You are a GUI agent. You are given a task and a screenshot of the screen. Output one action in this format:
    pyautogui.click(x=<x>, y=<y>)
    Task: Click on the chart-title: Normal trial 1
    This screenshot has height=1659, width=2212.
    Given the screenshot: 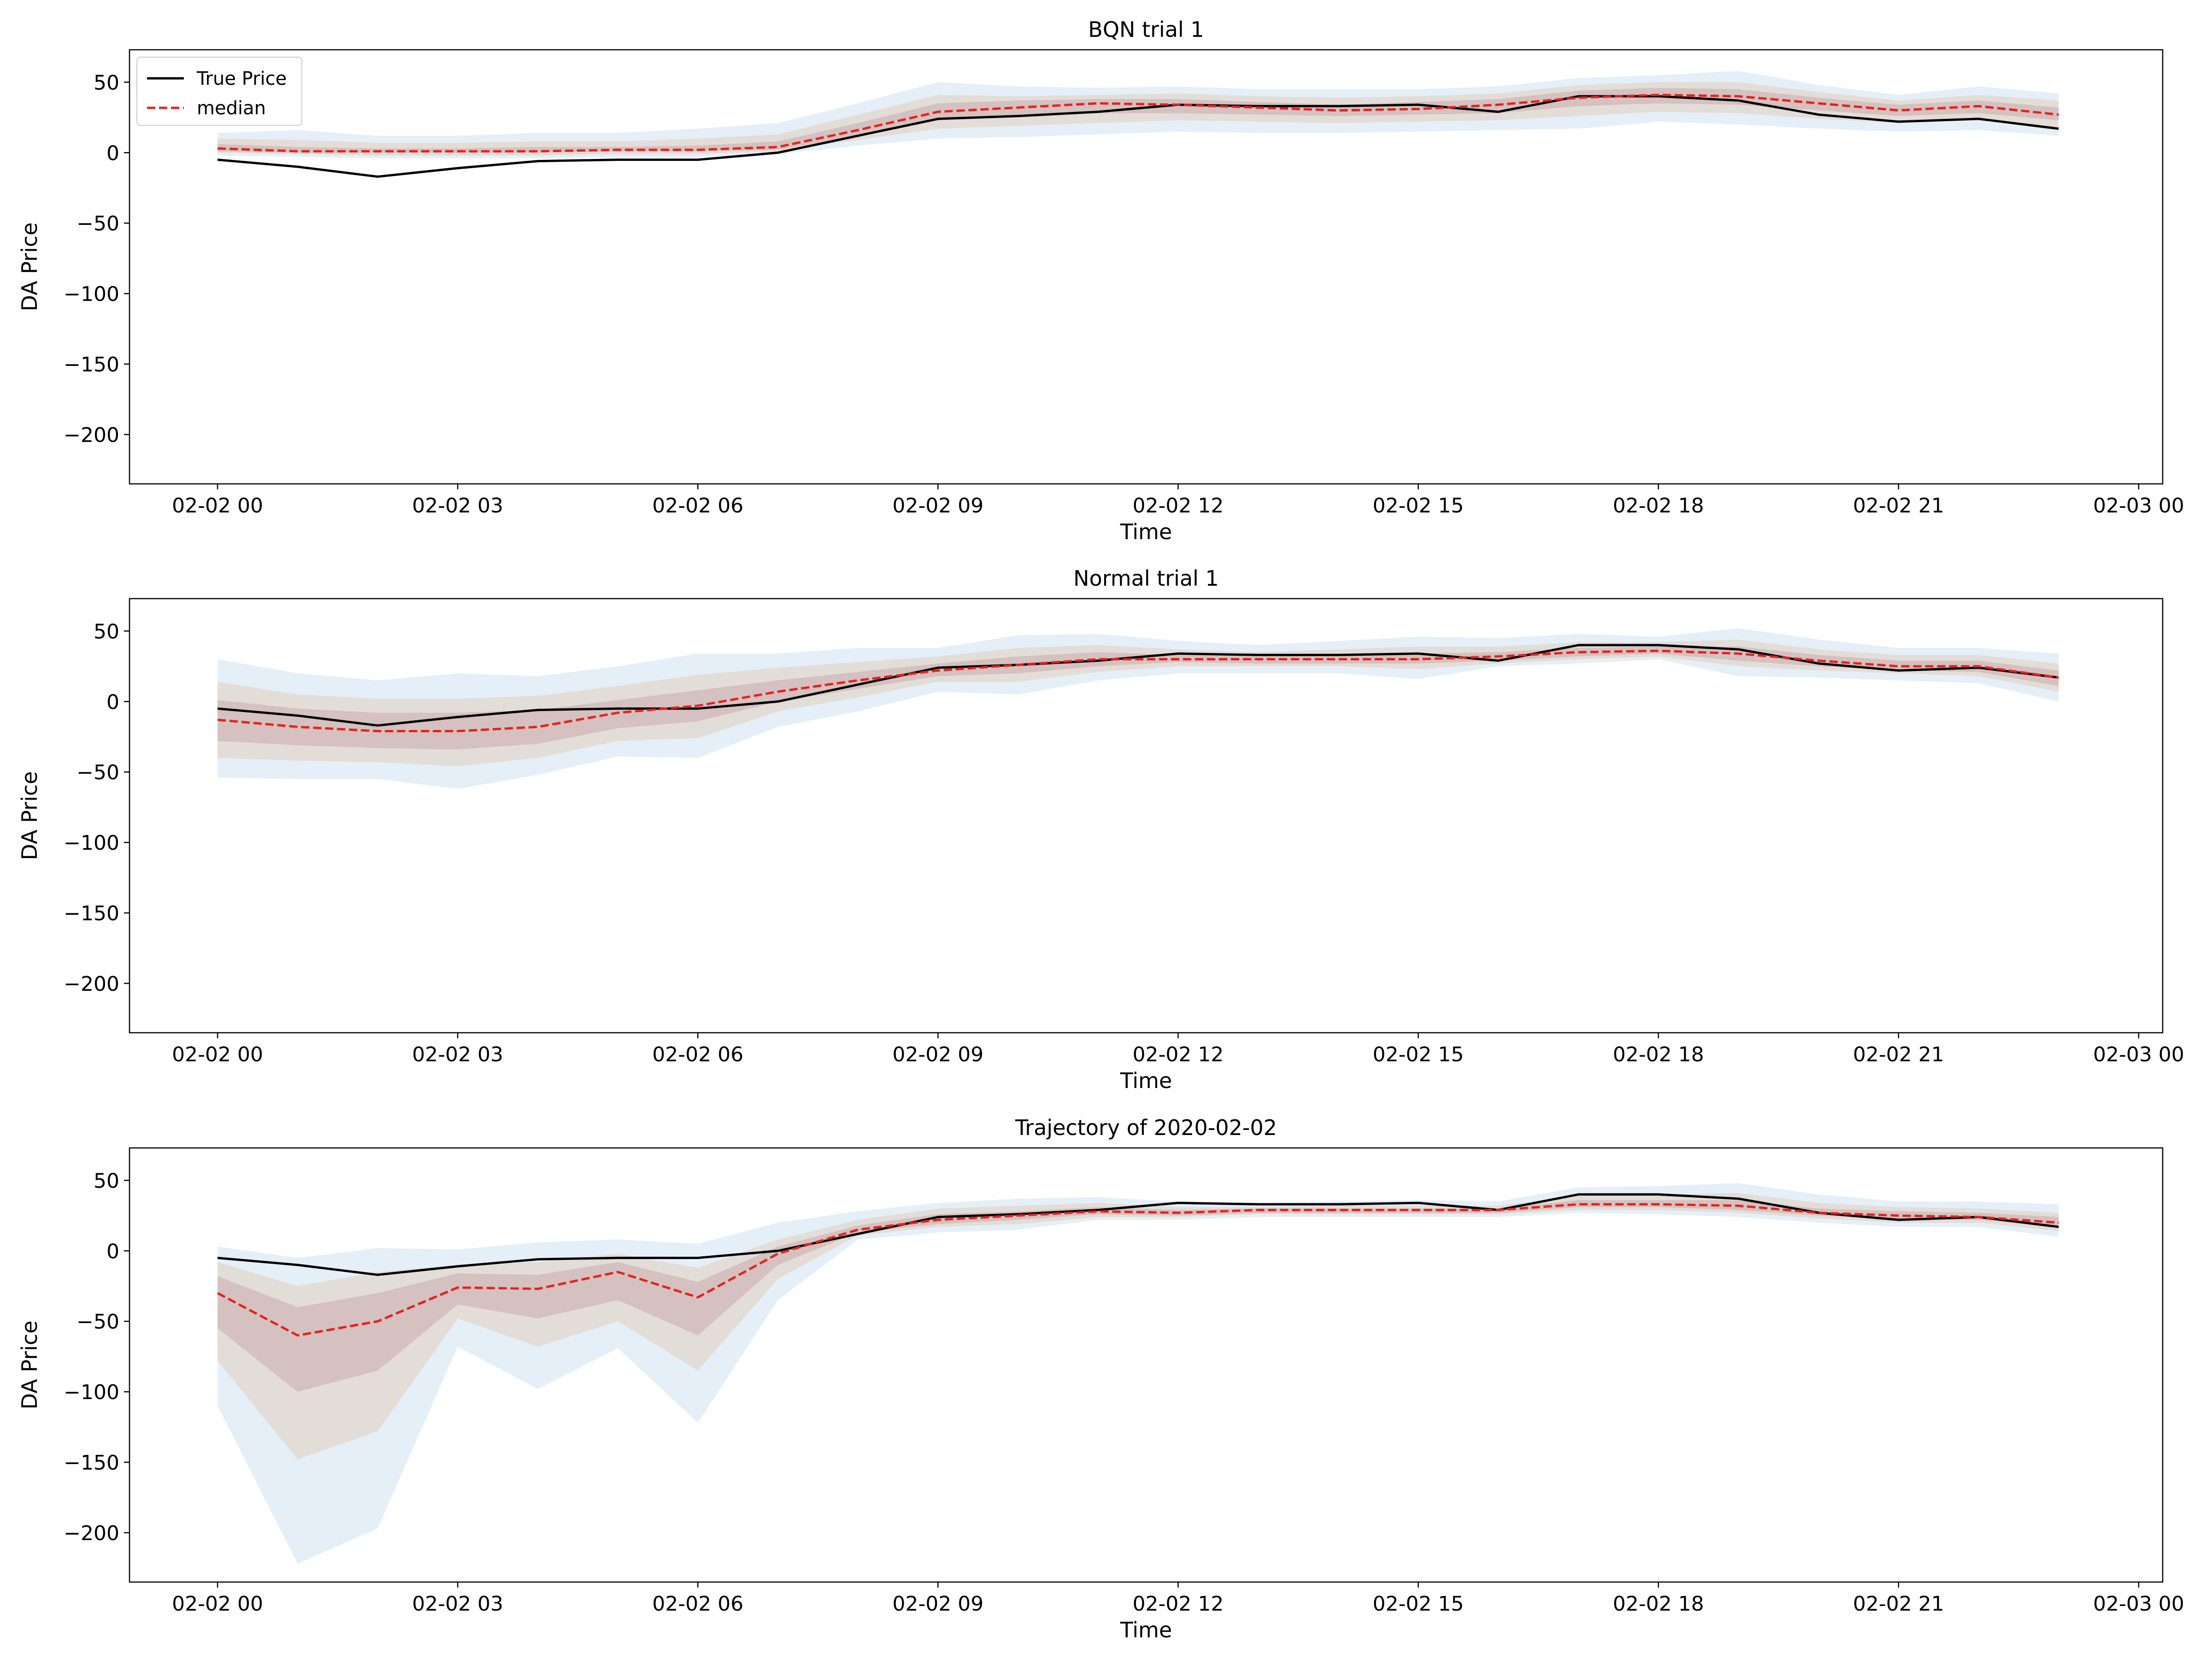 What is the action you would take?
    pyautogui.click(x=1146, y=578)
    